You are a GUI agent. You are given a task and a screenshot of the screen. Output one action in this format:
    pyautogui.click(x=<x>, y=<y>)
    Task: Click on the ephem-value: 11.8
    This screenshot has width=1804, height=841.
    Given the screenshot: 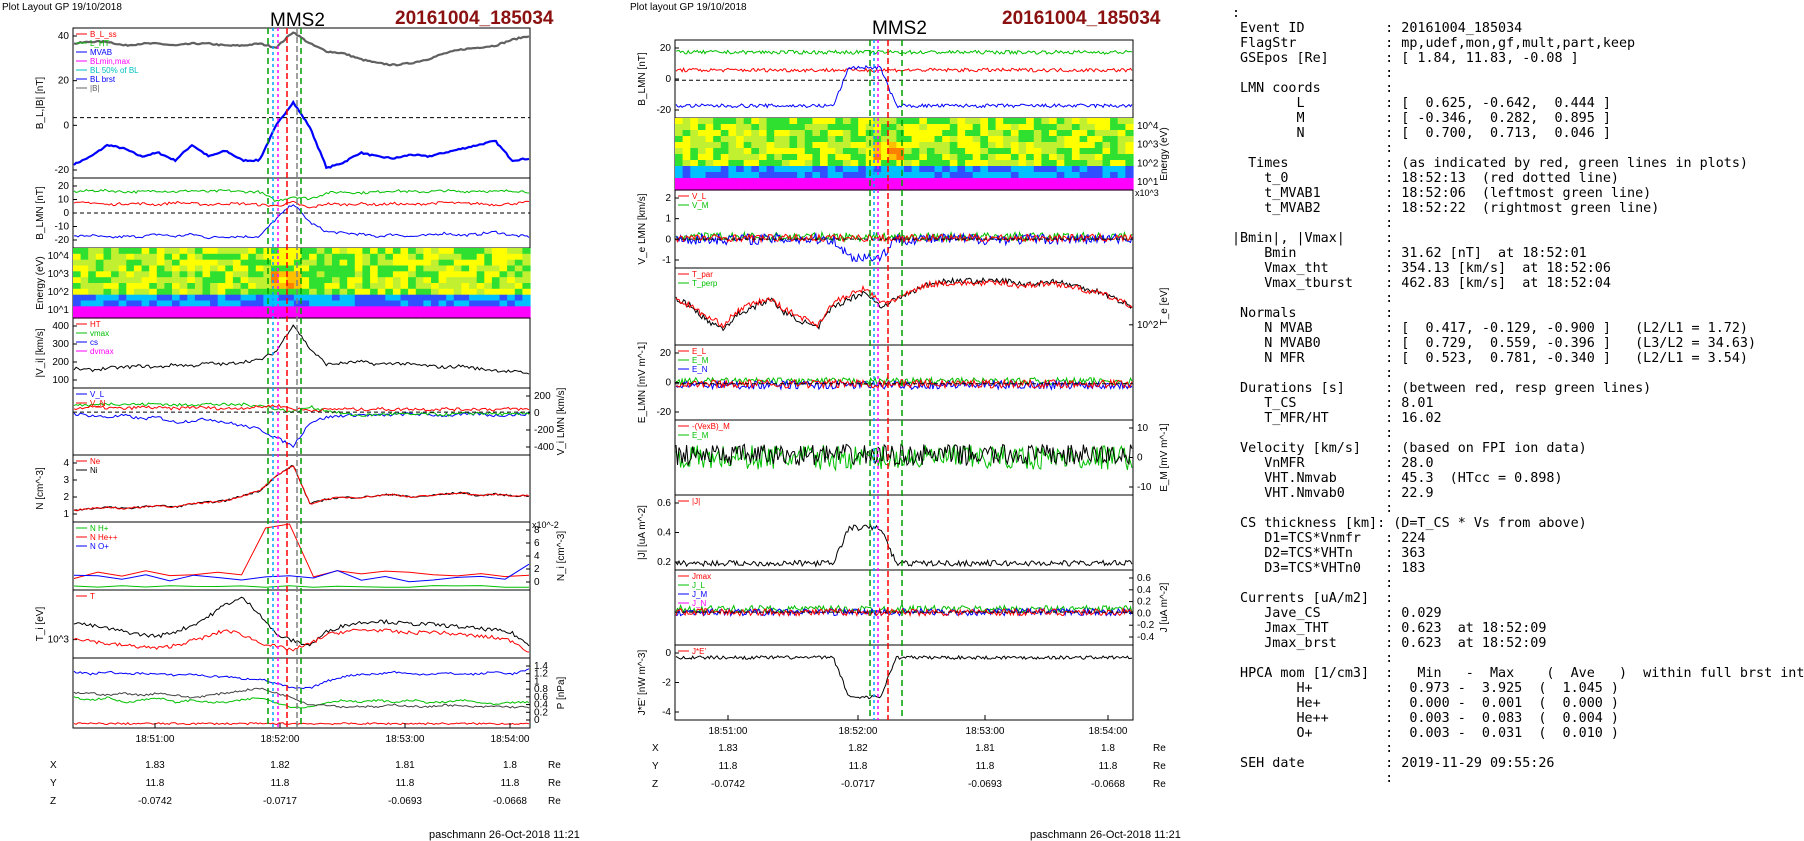 What is the action you would take?
    pyautogui.click(x=858, y=766)
    